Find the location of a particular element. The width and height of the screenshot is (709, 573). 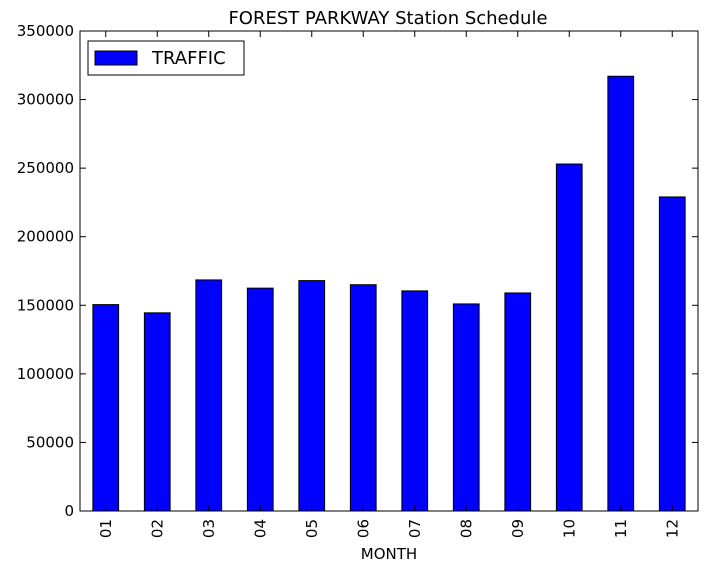

legend-swatch is located at coordinates (116, 58).